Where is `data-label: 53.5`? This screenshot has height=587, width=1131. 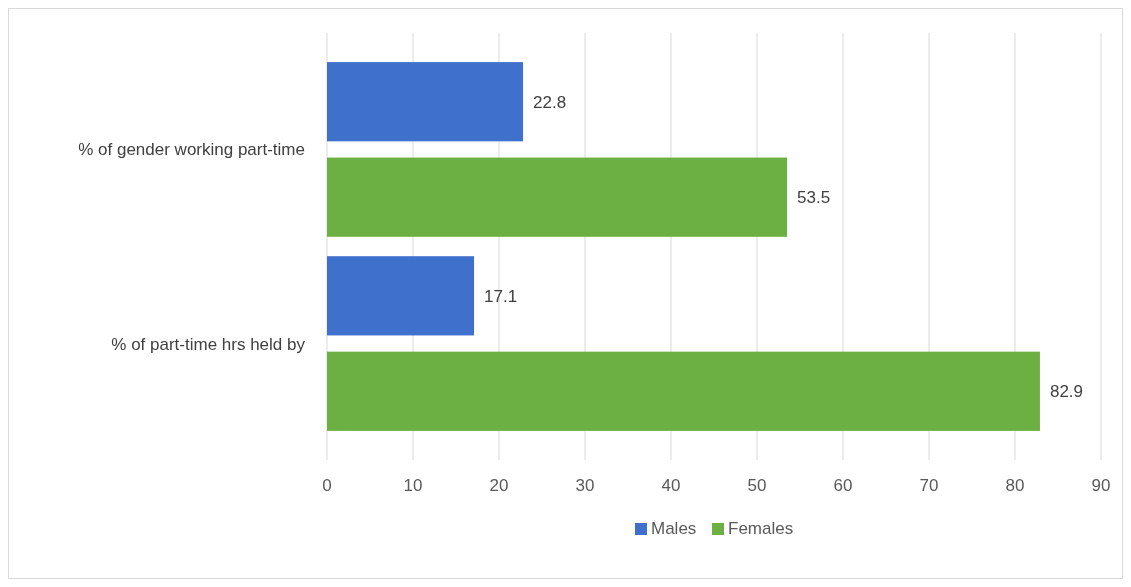 data-label: 53.5 is located at coordinates (814, 198).